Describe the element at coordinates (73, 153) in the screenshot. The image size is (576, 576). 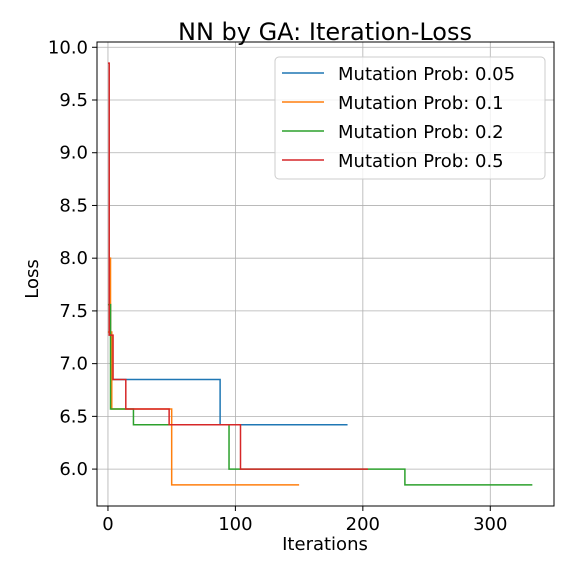
I see `y-tick-label: 9.0` at that location.